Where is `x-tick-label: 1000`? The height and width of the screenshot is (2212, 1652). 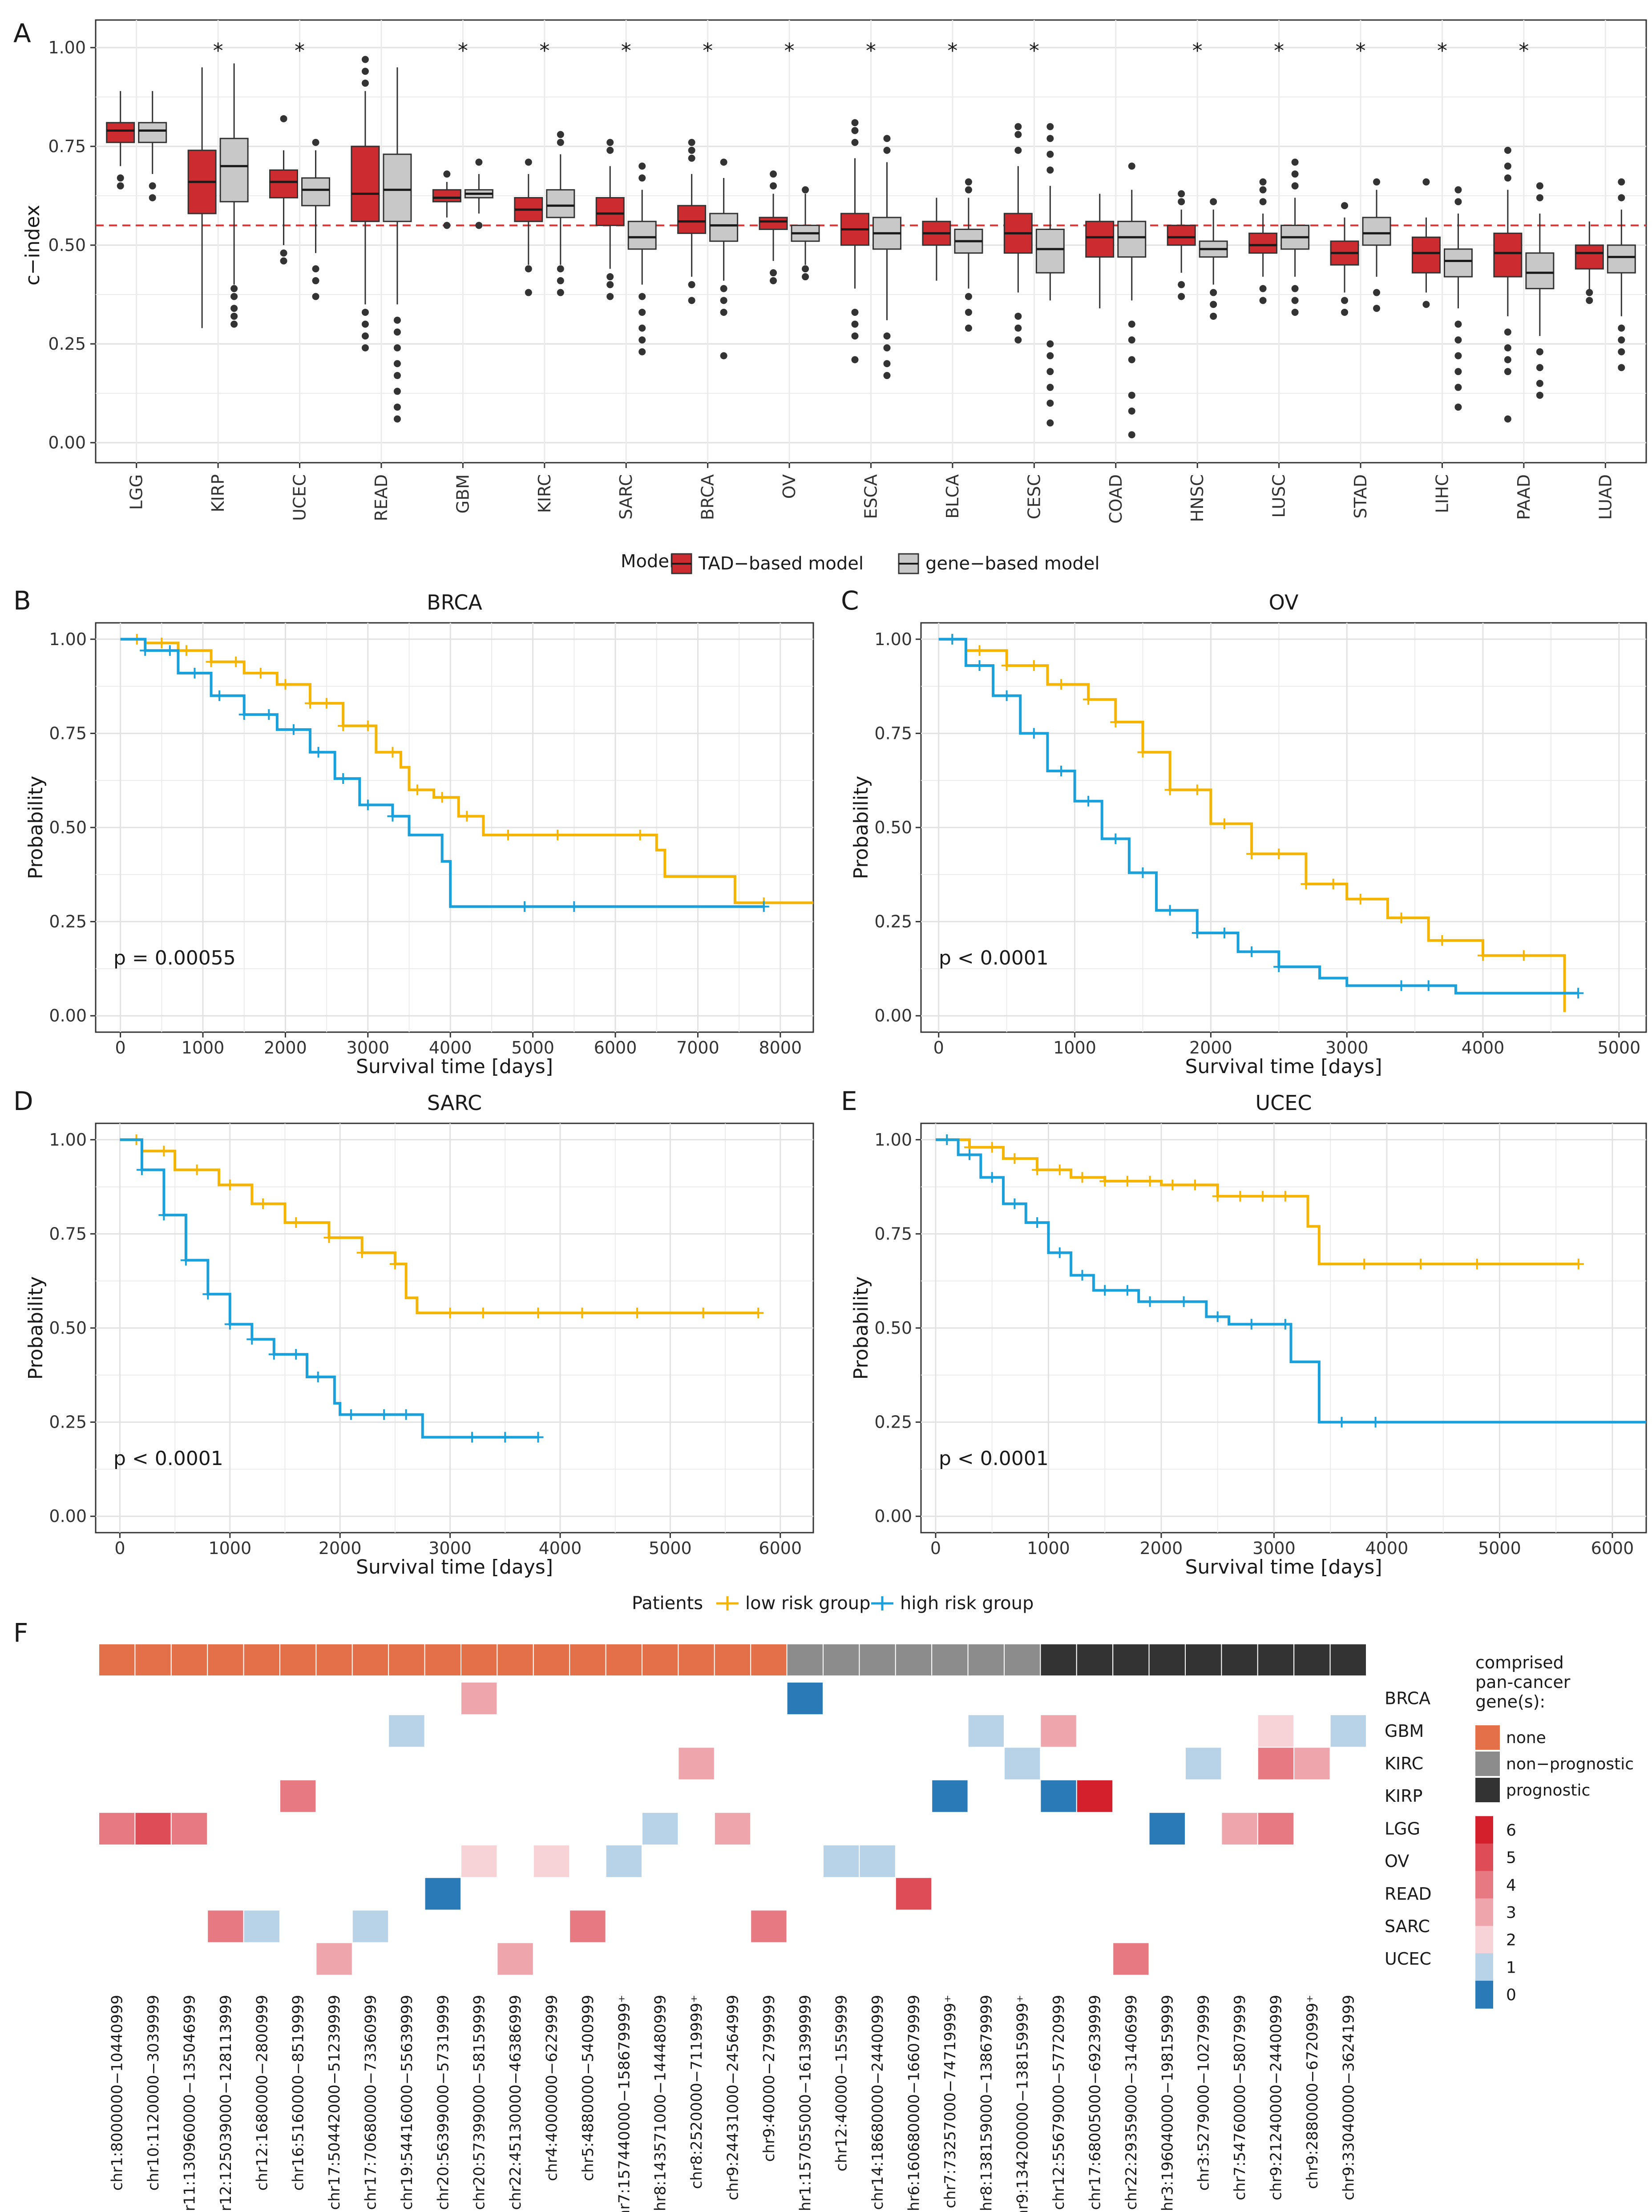
x-tick-label: 1000 is located at coordinates (229, 1548).